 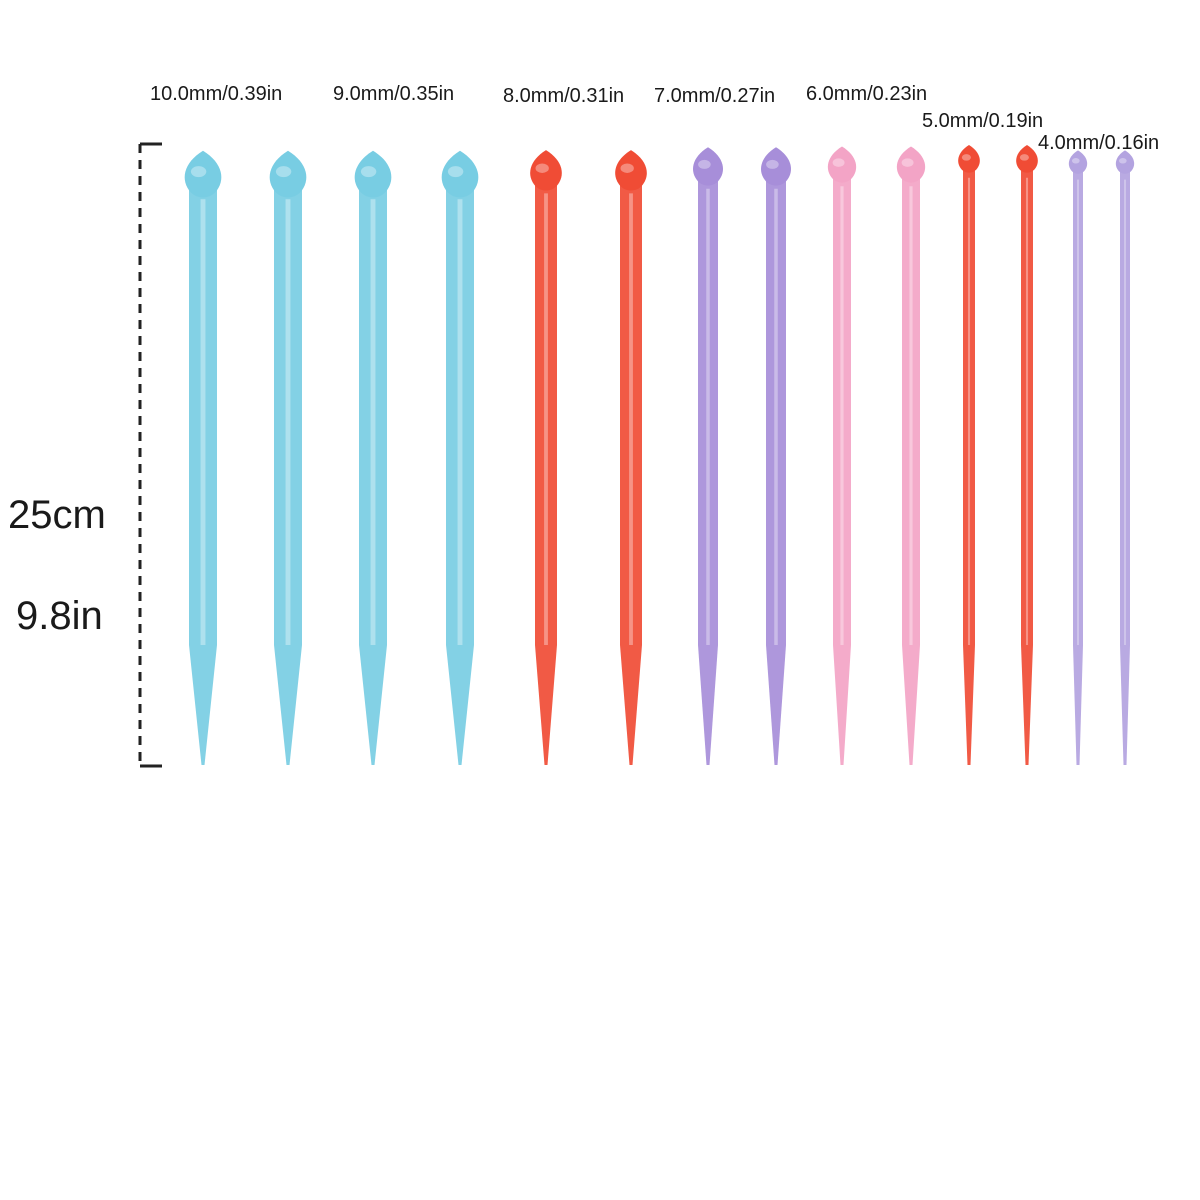 I want to click on size-label-6mm: 6.0mm/0.23in, so click(x=867, y=94).